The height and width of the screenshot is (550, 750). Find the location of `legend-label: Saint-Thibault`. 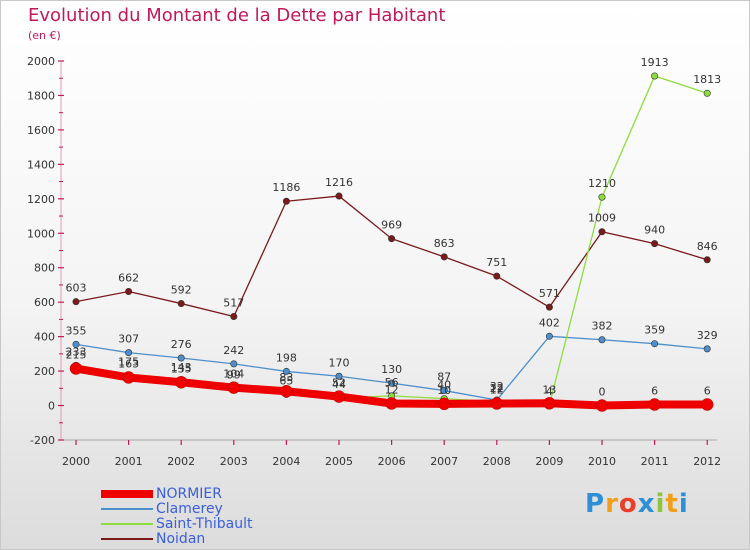

legend-label: Saint-Thibault is located at coordinates (204, 524).